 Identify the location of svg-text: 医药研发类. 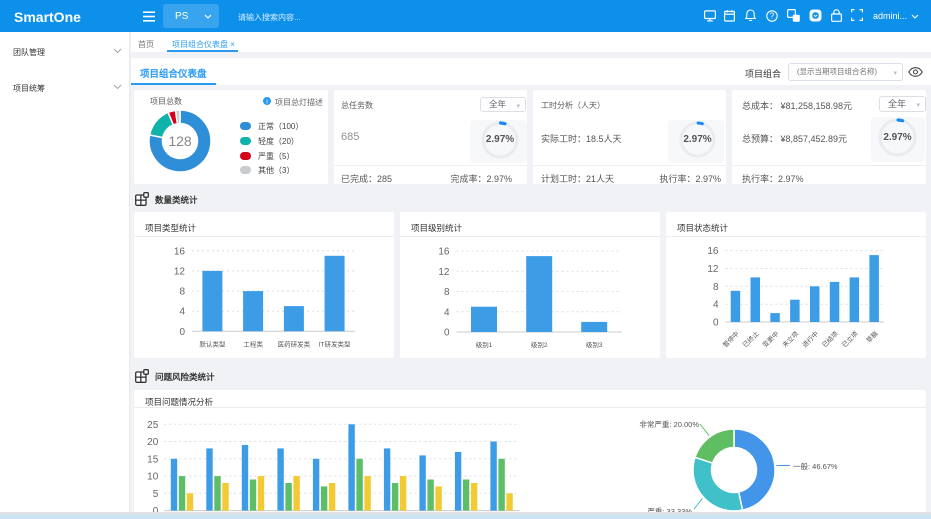
(294, 343).